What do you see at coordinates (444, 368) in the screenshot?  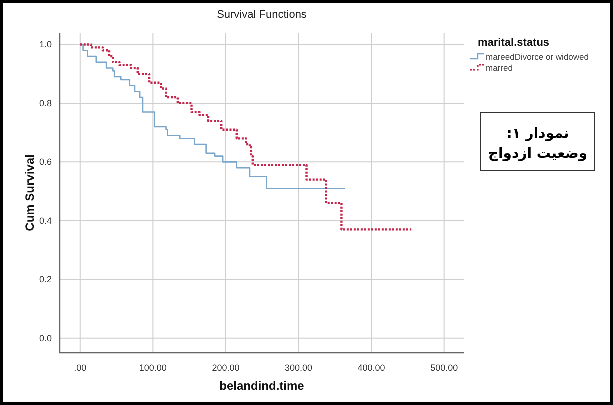 I see `x-tick-label: 500.00` at bounding box center [444, 368].